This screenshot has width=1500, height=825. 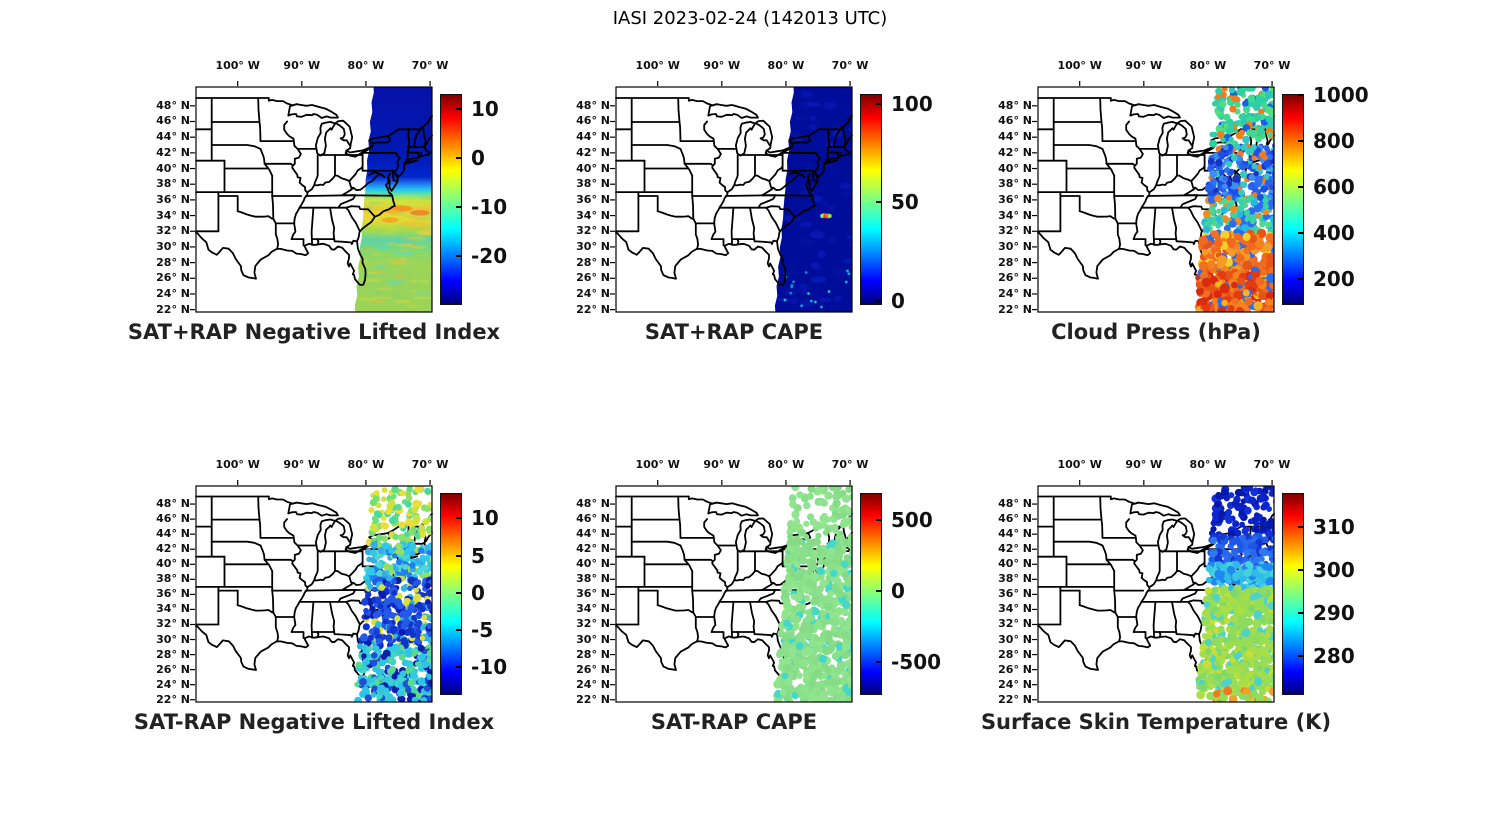 I want to click on map-surface_skin_temp, so click(x=1153, y=591).